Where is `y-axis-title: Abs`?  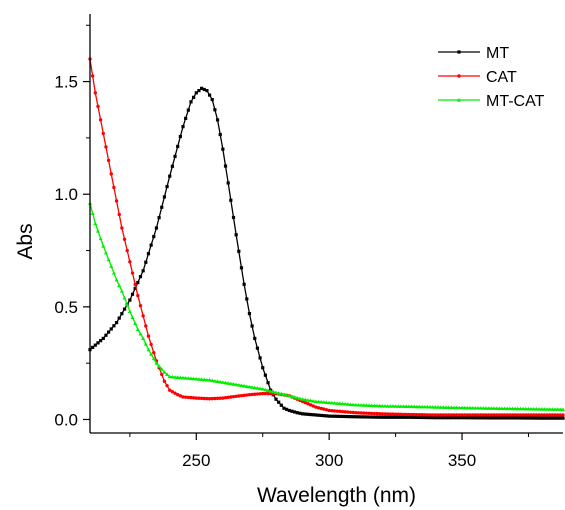
y-axis-title: Abs is located at coordinates (25, 241).